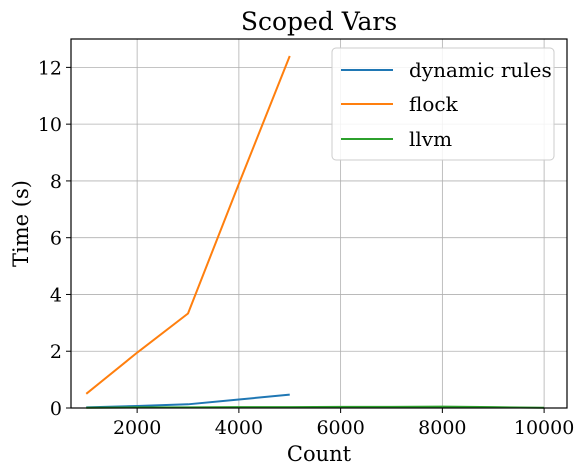 The width and height of the screenshot is (583, 476). I want to click on chart-title: Scoped Vars, so click(319, 21).